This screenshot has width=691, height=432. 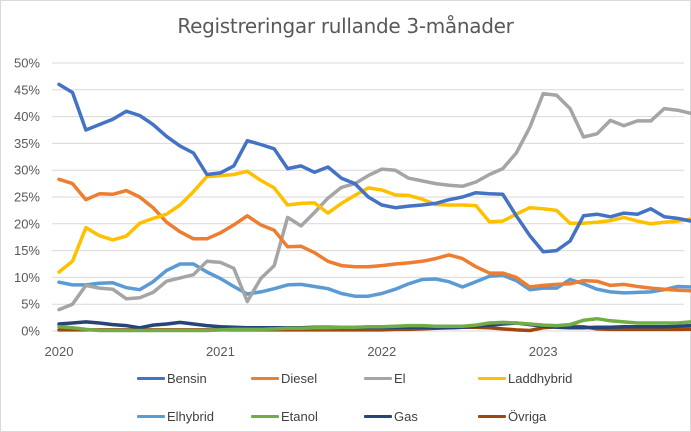 What do you see at coordinates (374, 324) in the screenshot?
I see `series-line-etanol` at bounding box center [374, 324].